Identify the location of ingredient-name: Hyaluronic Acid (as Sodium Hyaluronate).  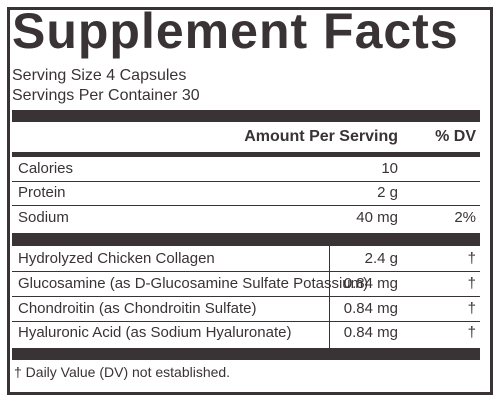
(155, 332).